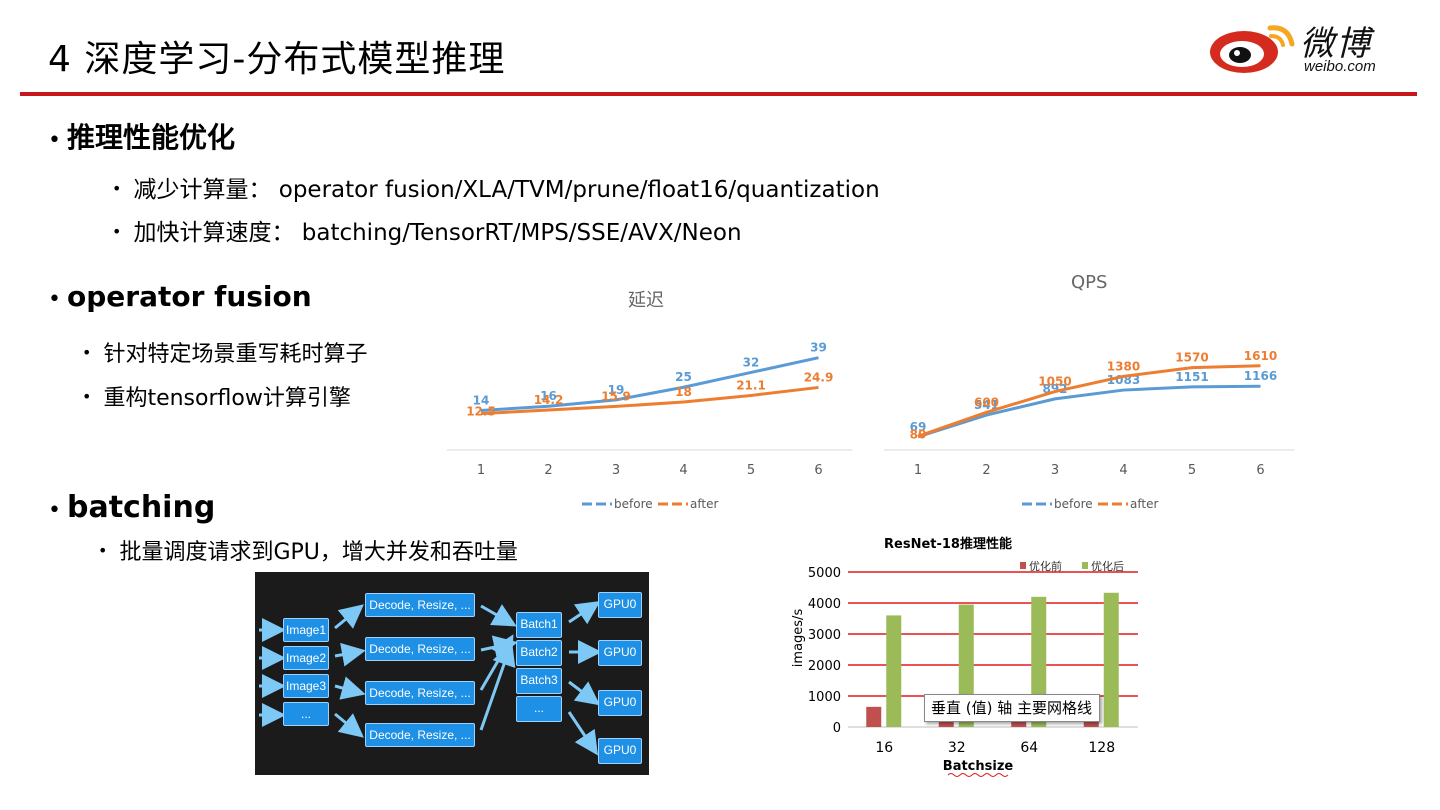 The width and height of the screenshot is (1440, 810). I want to click on list-item: • 批量调度请求到GPU，增大并发和吞吐量, so click(308, 550).